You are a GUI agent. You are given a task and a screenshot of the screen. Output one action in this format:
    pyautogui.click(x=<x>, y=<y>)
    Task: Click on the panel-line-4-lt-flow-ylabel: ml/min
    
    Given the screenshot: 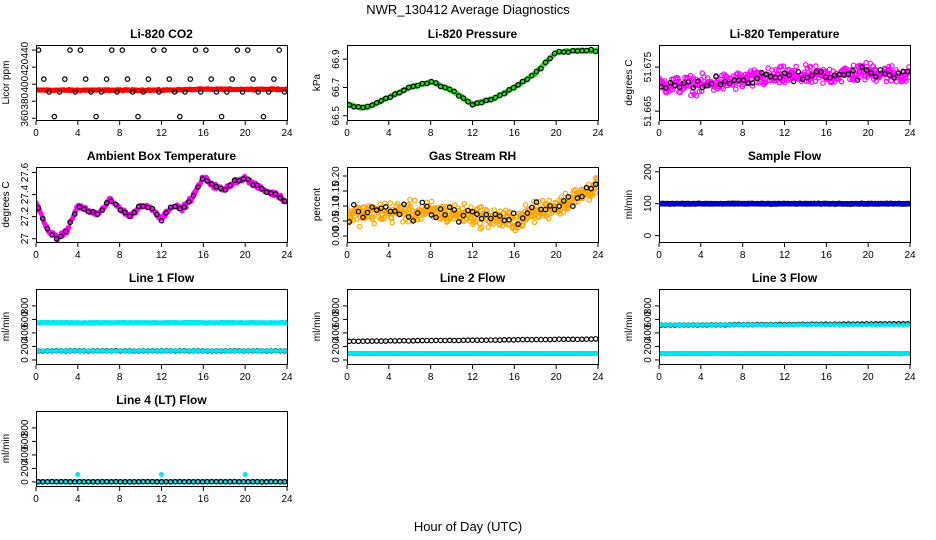 What is the action you would take?
    pyautogui.click(x=6, y=448)
    